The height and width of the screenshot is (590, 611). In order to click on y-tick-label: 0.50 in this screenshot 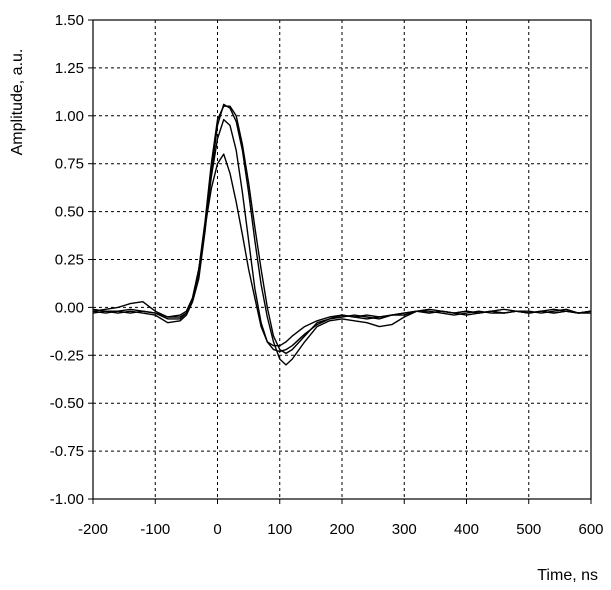, I will do `click(69, 212)`.